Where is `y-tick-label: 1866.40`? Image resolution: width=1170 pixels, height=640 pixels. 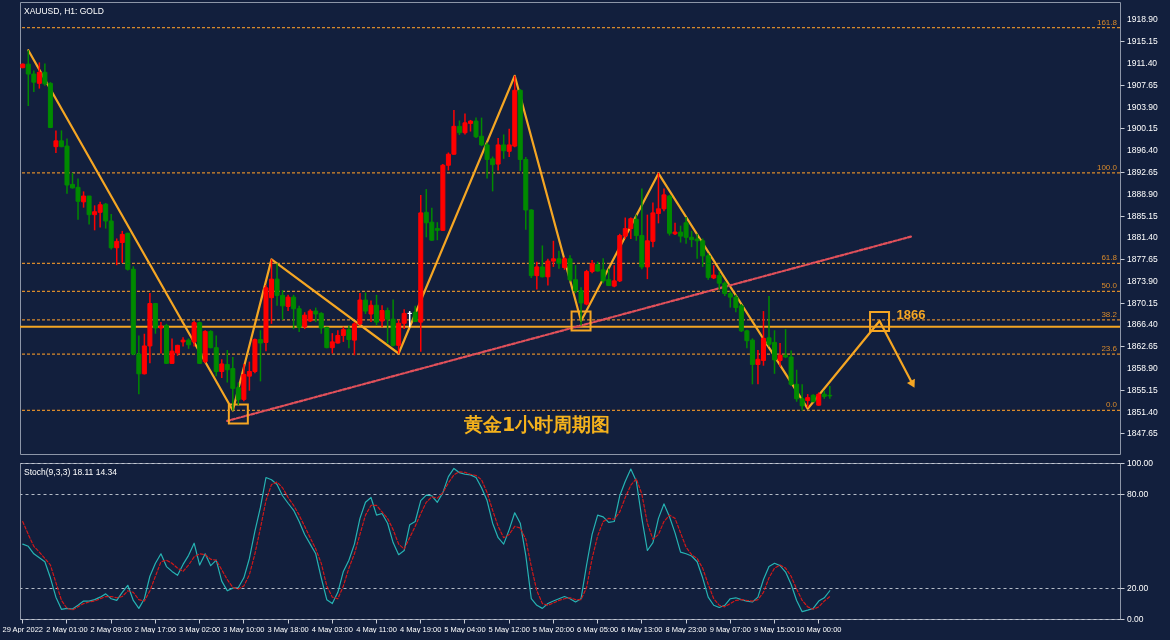 y-tick-label: 1866.40 is located at coordinates (1142, 324).